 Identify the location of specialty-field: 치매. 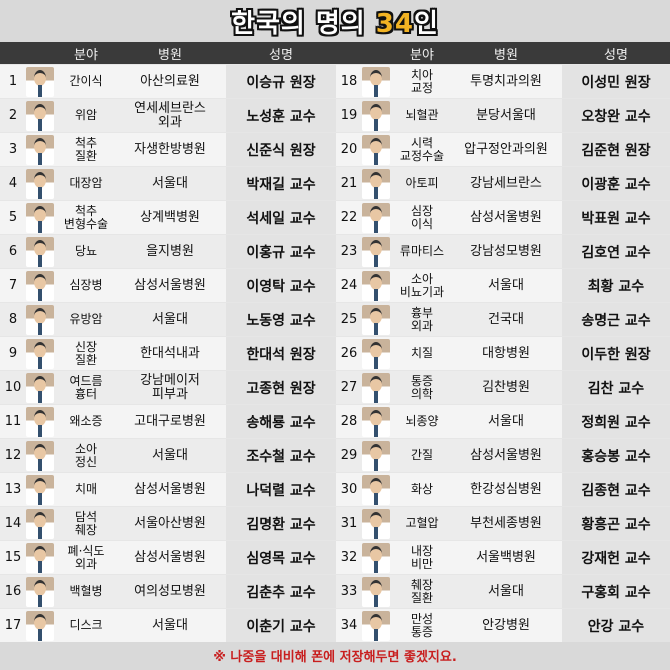
(86, 489).